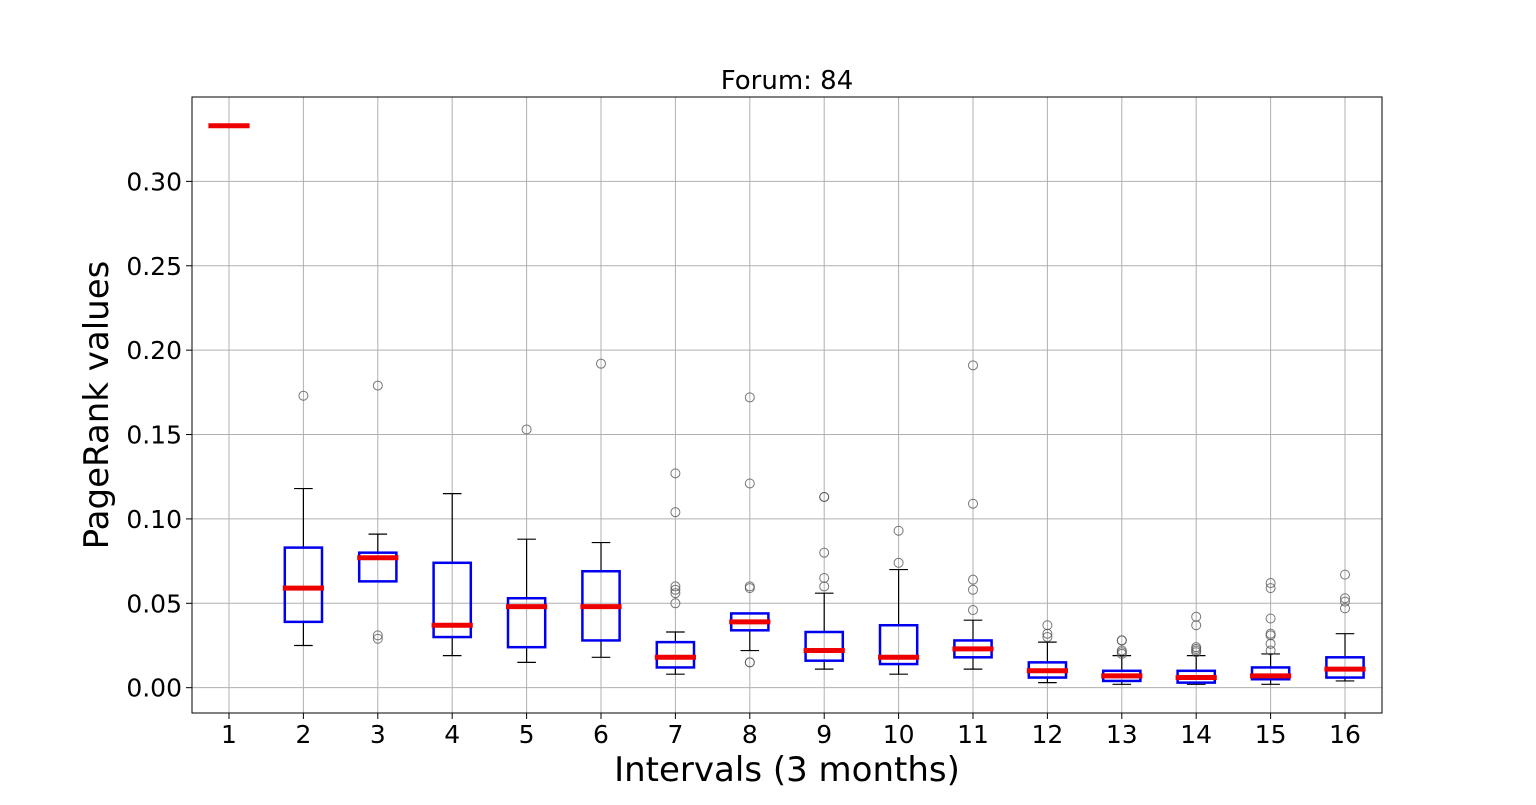 This screenshot has height=805, width=1536. Describe the element at coordinates (973, 734) in the screenshot. I see `x-tick-label: 11` at that location.